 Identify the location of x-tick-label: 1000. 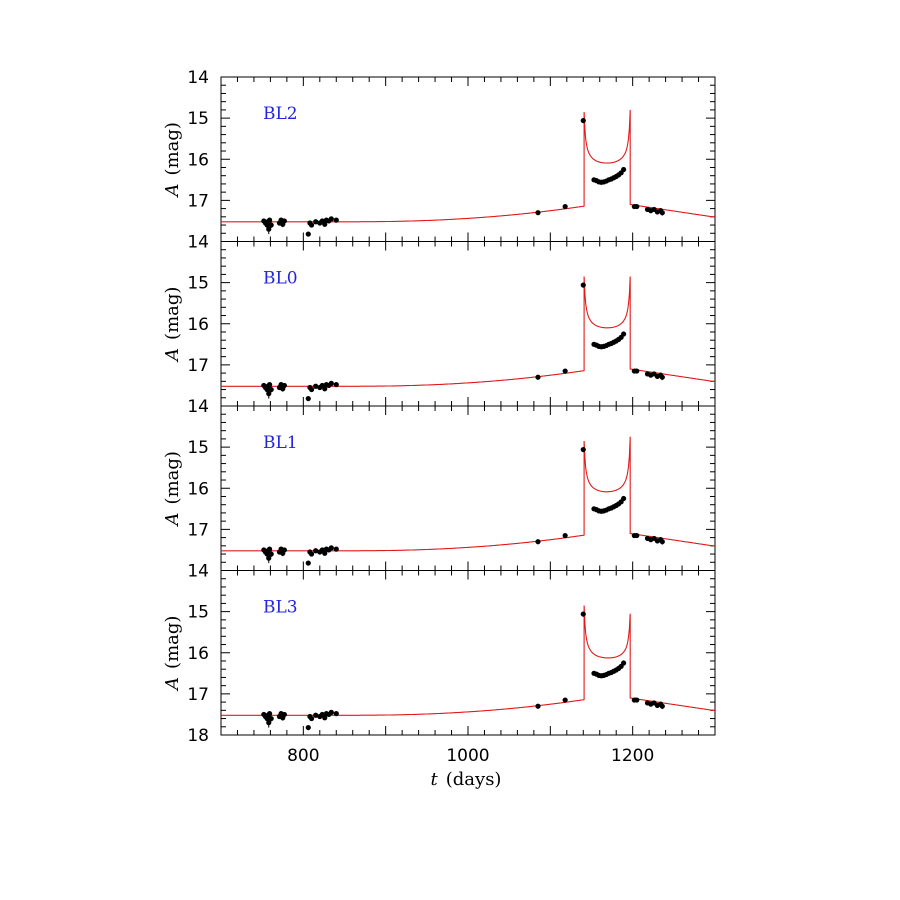
(467, 756).